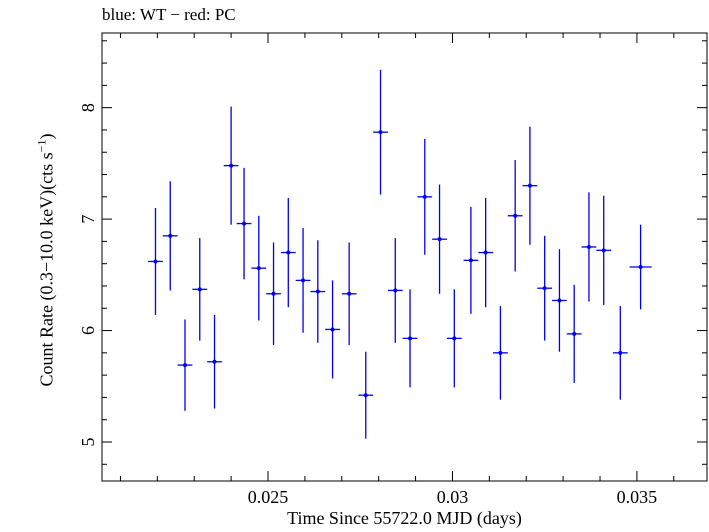 The image size is (709, 532). What do you see at coordinates (46, 136) in the screenshot?
I see `y-axis-label-tail: )` at bounding box center [46, 136].